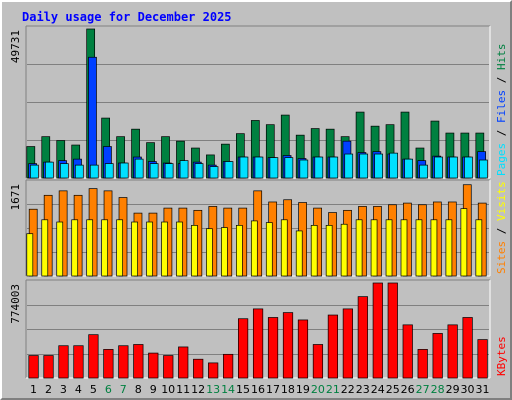 Image resolution: width=512 pixels, height=400 pixels. What do you see at coordinates (468, 389) in the screenshot?
I see `day-tick-label: 30` at bounding box center [468, 389].